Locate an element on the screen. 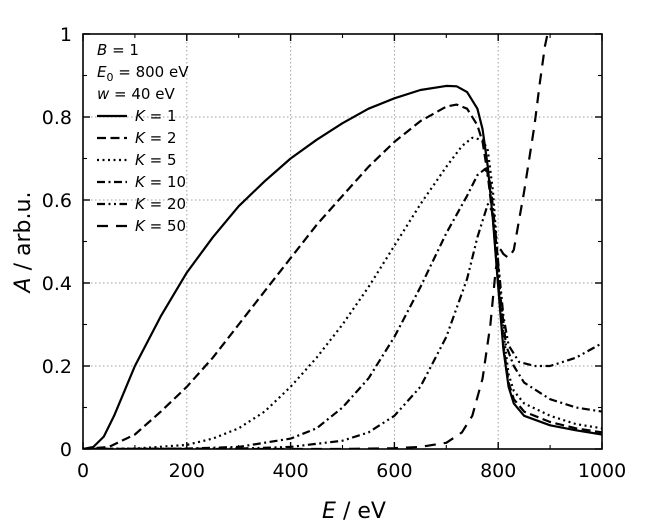 The width and height of the screenshot is (647, 525). legend-label: K = 50 is located at coordinates (160, 226).